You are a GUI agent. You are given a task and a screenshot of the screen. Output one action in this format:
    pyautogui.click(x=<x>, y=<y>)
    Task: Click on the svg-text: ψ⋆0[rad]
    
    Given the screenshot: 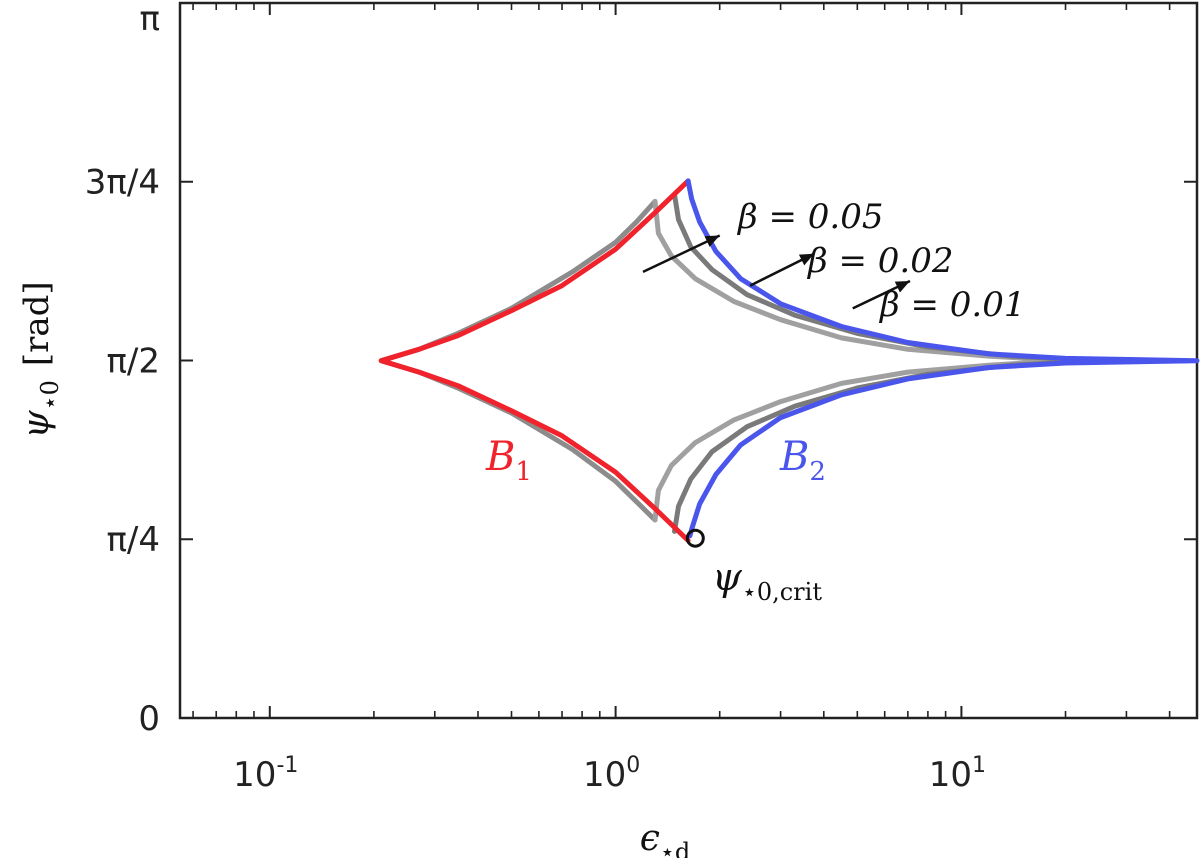 What is the action you would take?
    pyautogui.click(x=40, y=359)
    